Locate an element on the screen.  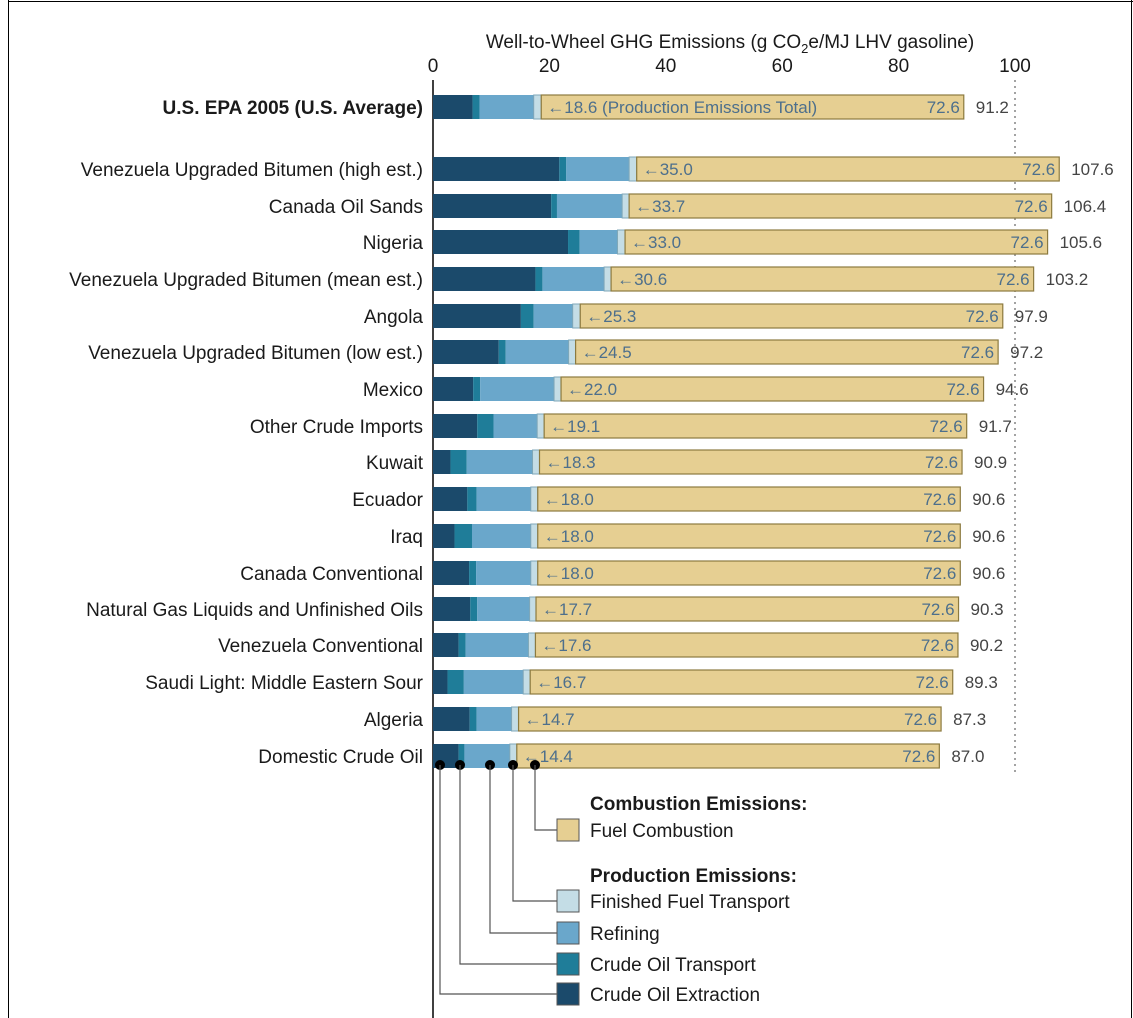
production-total-label: ←14.7 is located at coordinates (550, 719).